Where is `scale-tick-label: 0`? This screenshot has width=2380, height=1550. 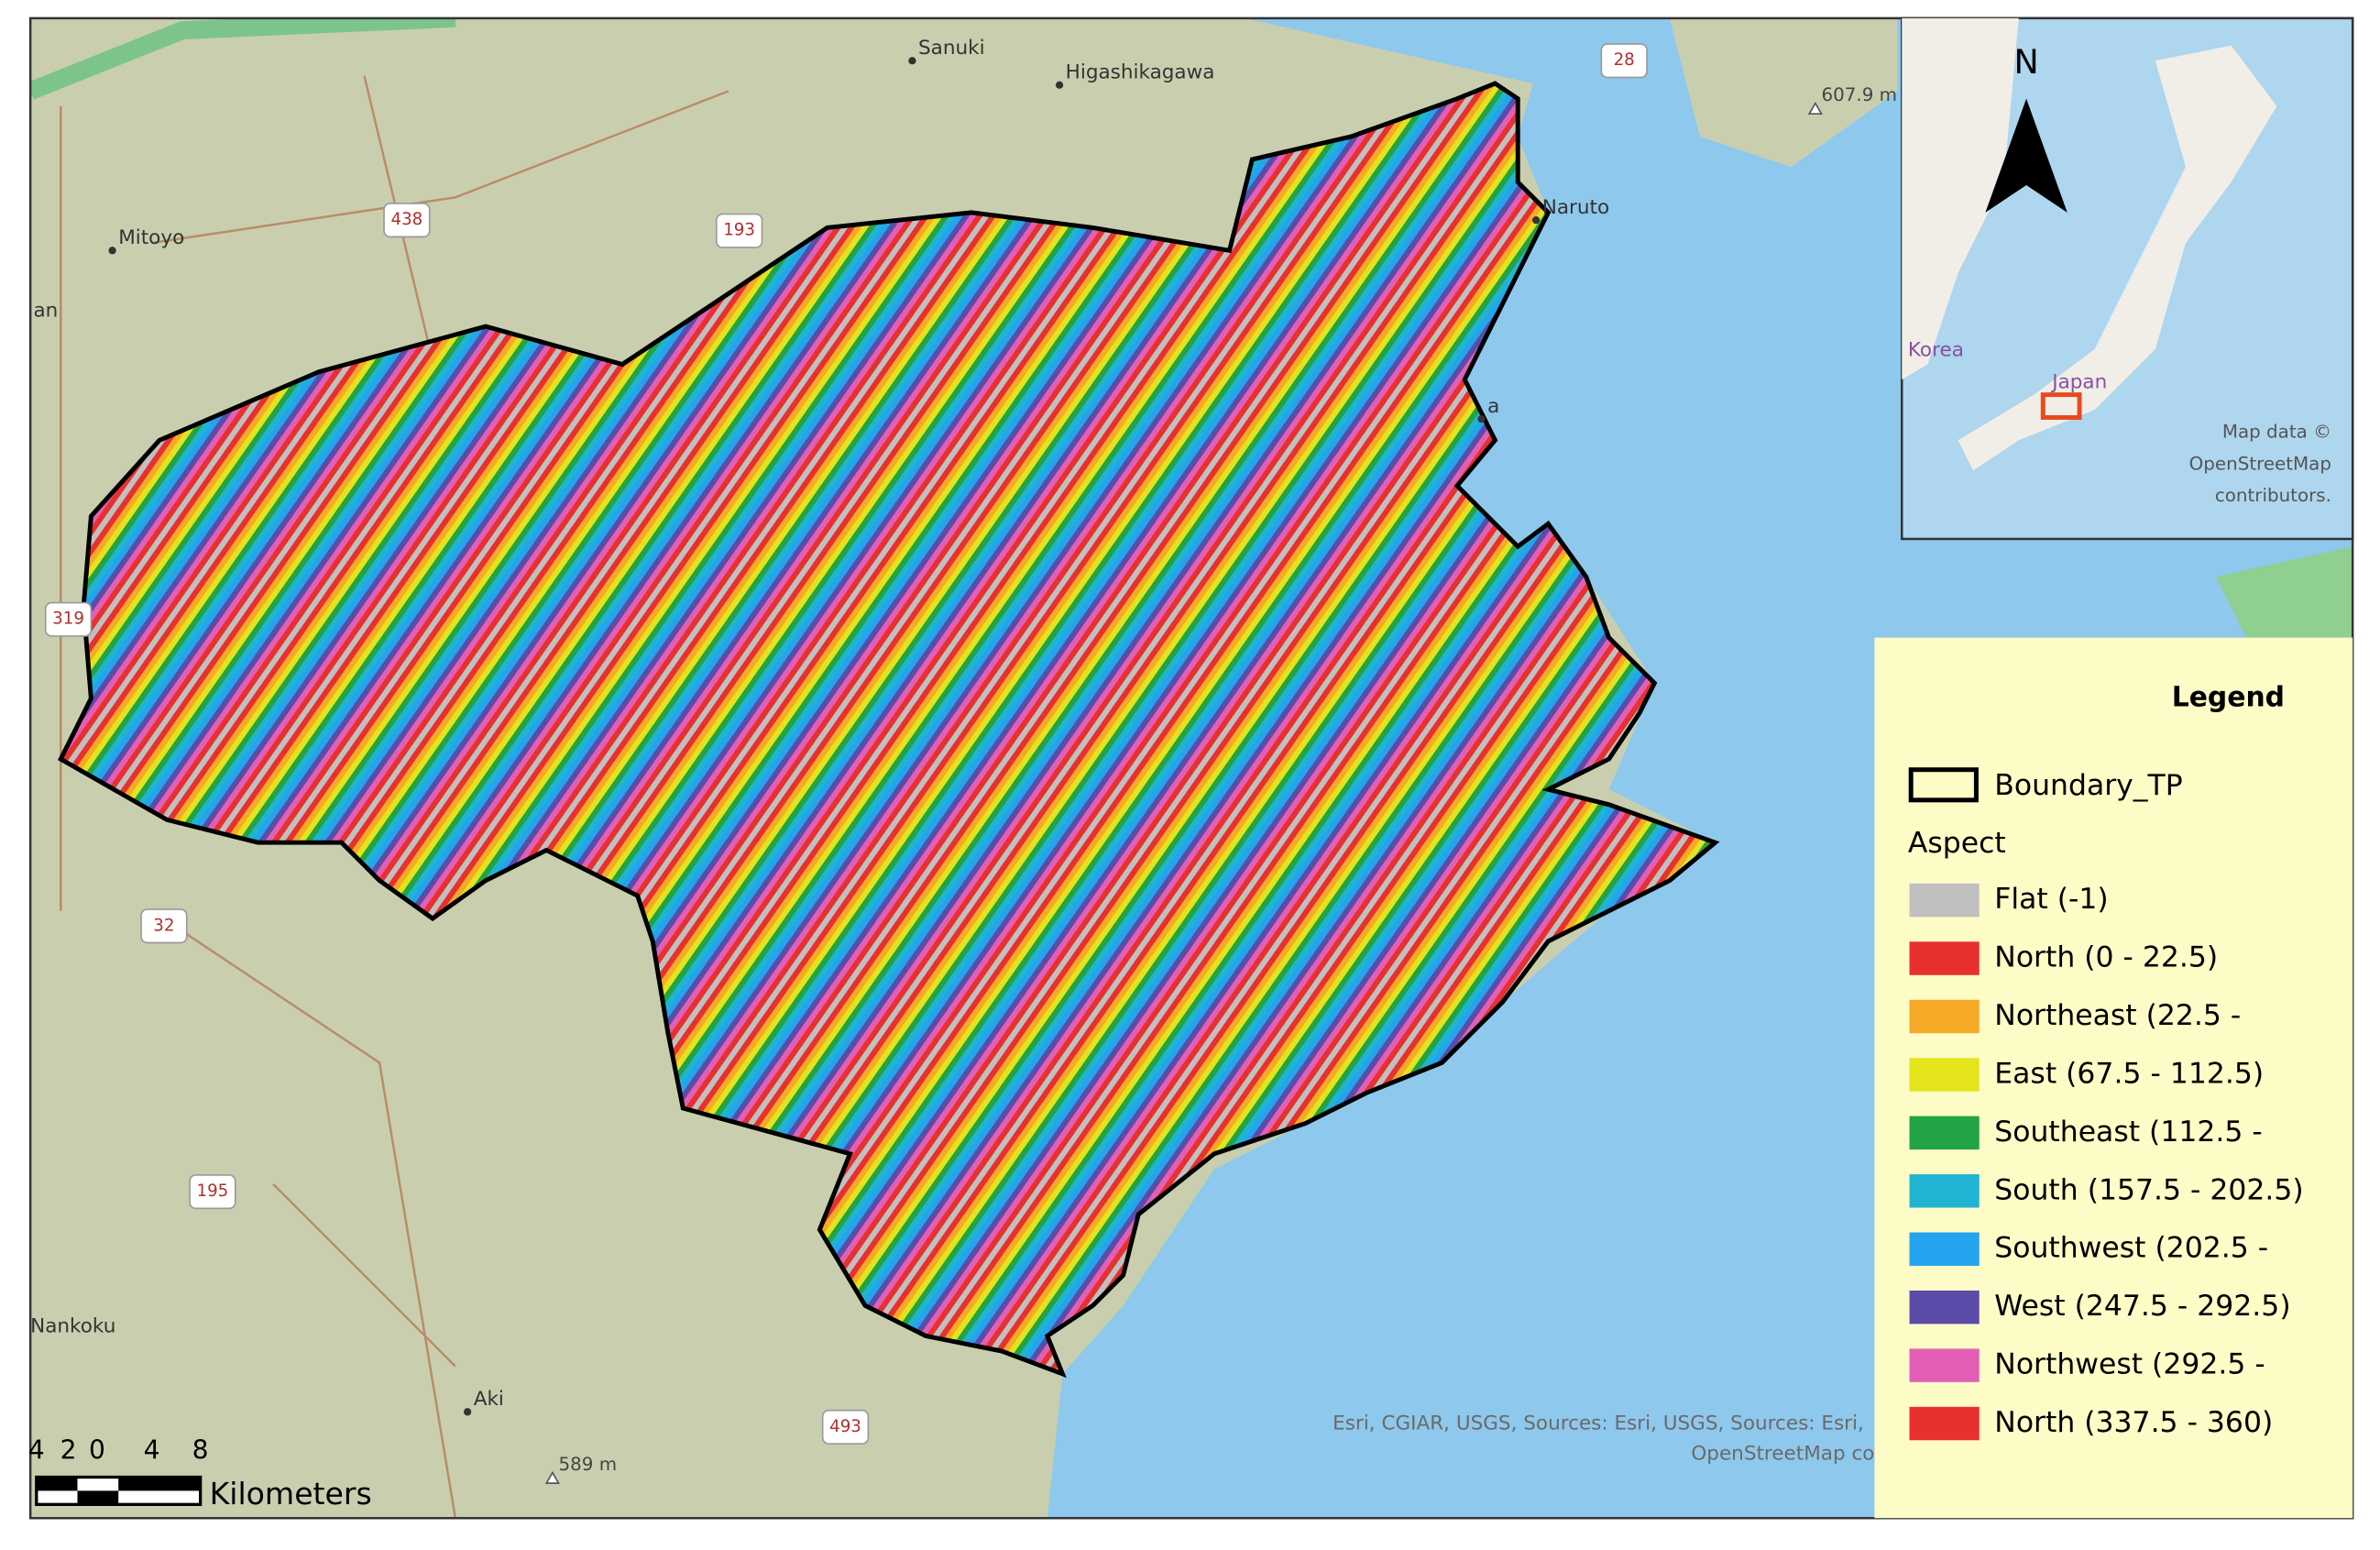 scale-tick-label: 0 is located at coordinates (97, 1450).